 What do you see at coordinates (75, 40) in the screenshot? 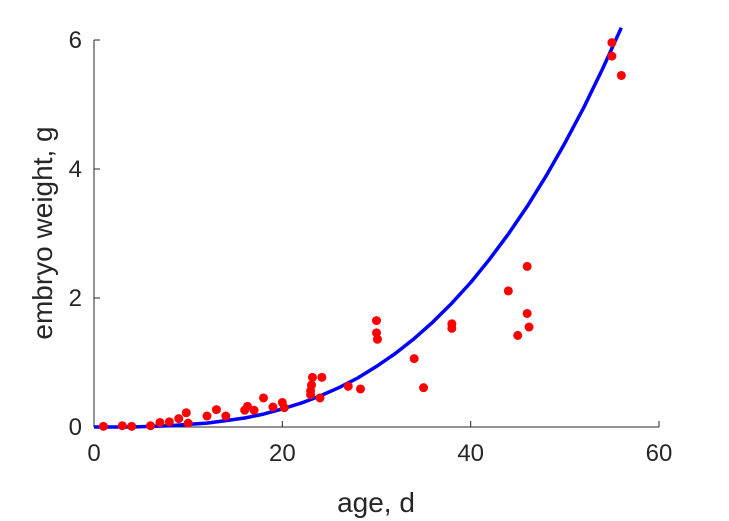
I see `y-tick-label: 6` at bounding box center [75, 40].